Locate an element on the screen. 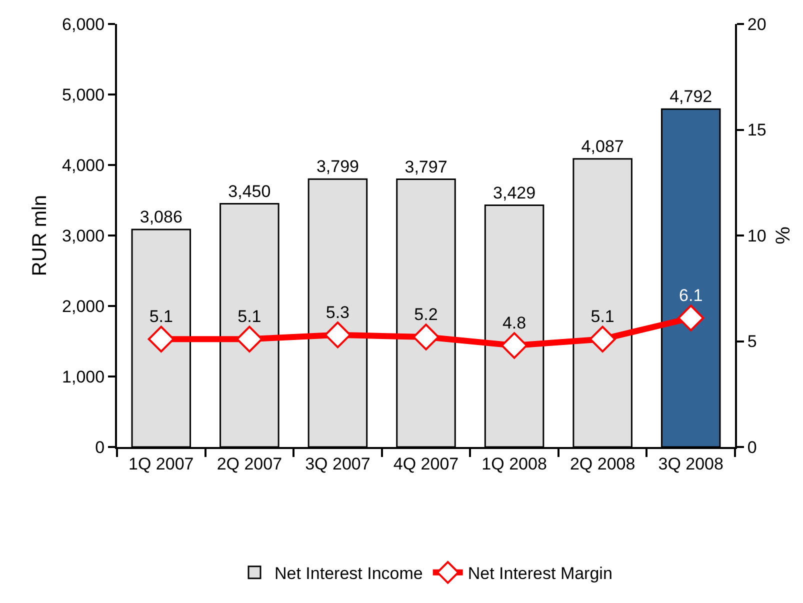  x-tick-label: 3Q 2008 is located at coordinates (691, 464).